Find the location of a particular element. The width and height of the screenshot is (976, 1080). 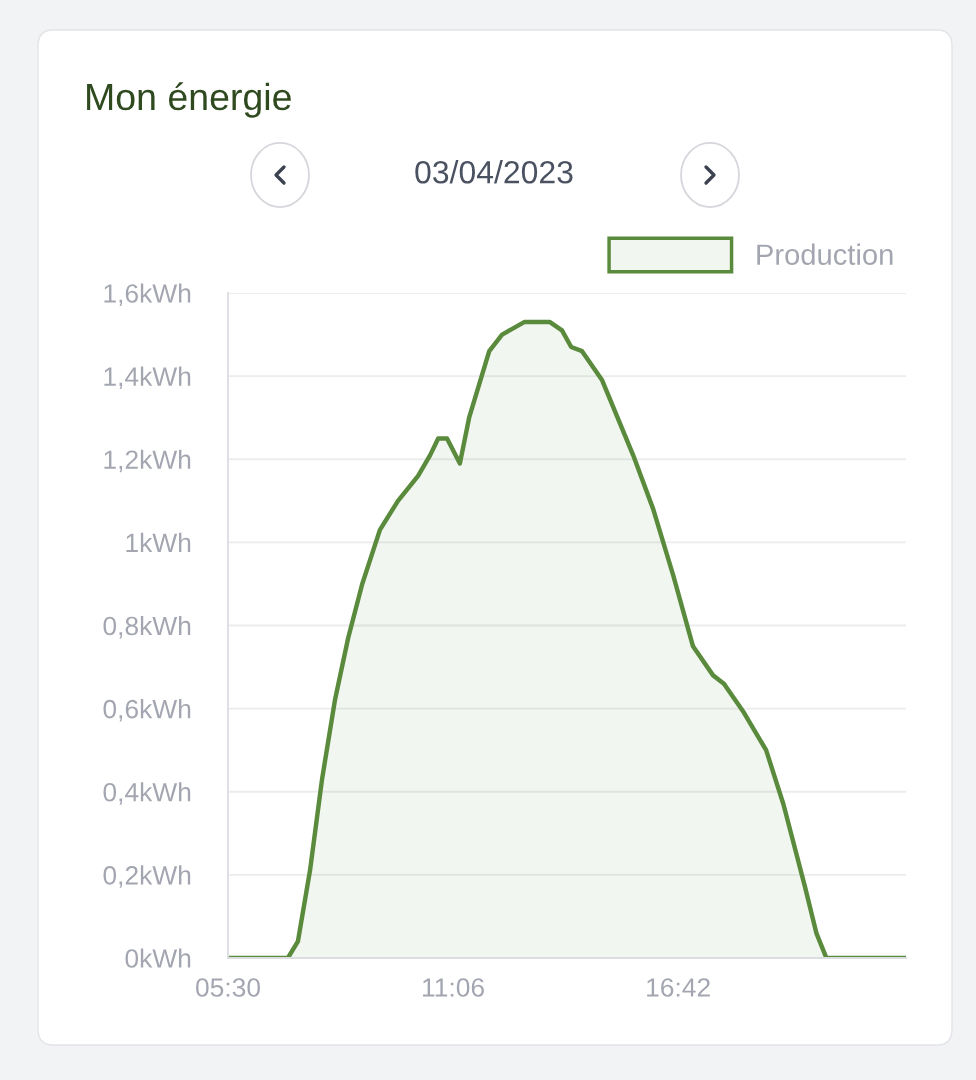

chart-title: Mon énergie is located at coordinates (189, 100).